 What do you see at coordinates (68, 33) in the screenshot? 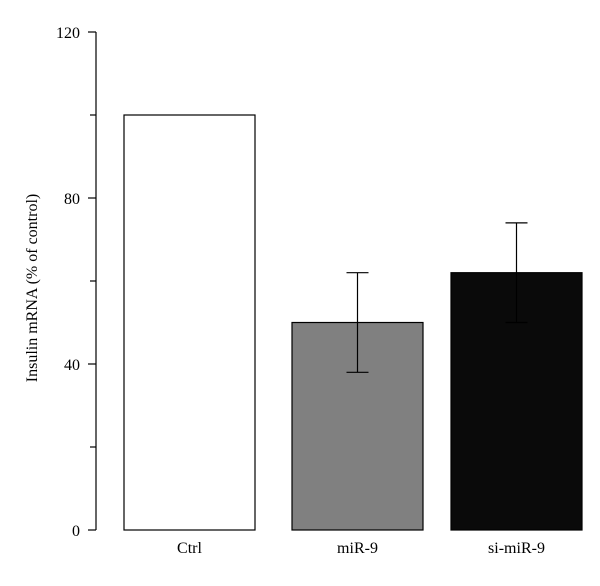
I see `y-tick-label: 120` at bounding box center [68, 33].